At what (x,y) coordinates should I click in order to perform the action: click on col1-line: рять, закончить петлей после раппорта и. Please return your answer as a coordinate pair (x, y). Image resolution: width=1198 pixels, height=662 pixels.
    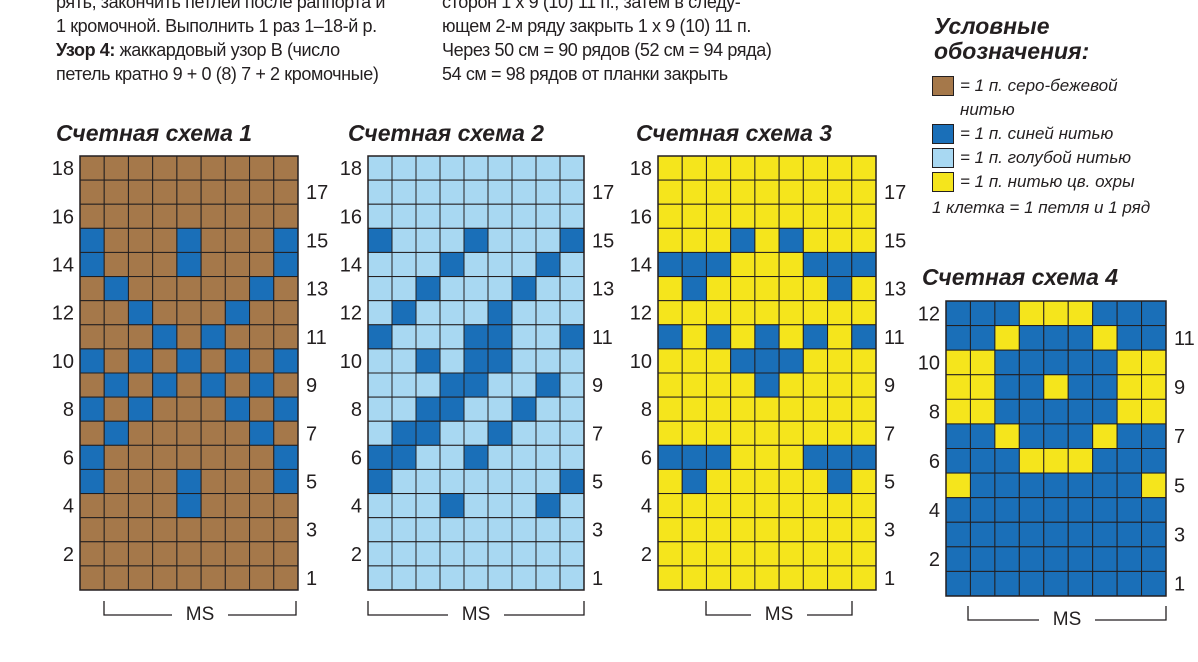
    Looking at the image, I should click on (236, 7).